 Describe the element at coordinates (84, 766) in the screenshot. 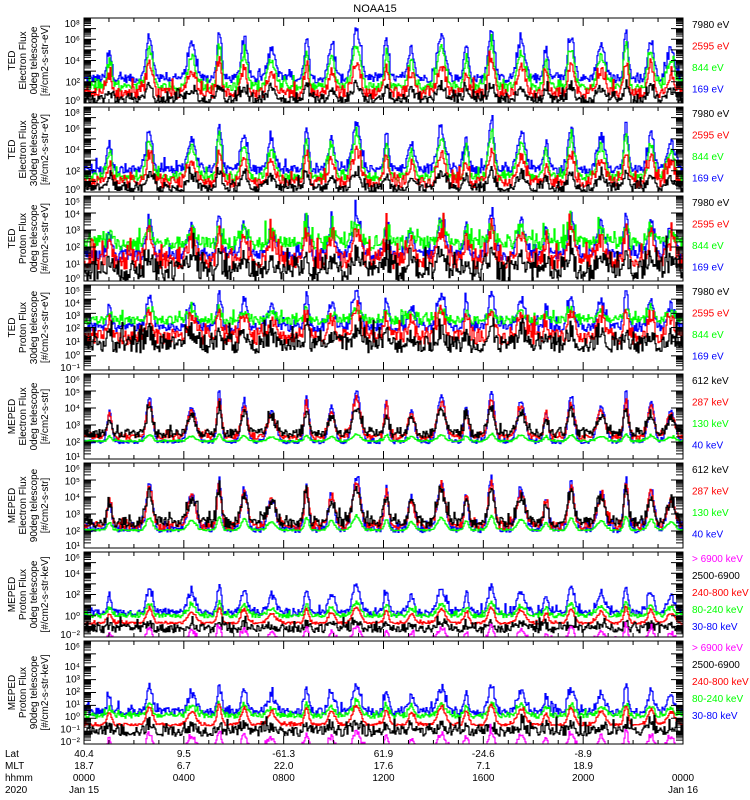

I see `x-mlt-label: 18.7` at that location.